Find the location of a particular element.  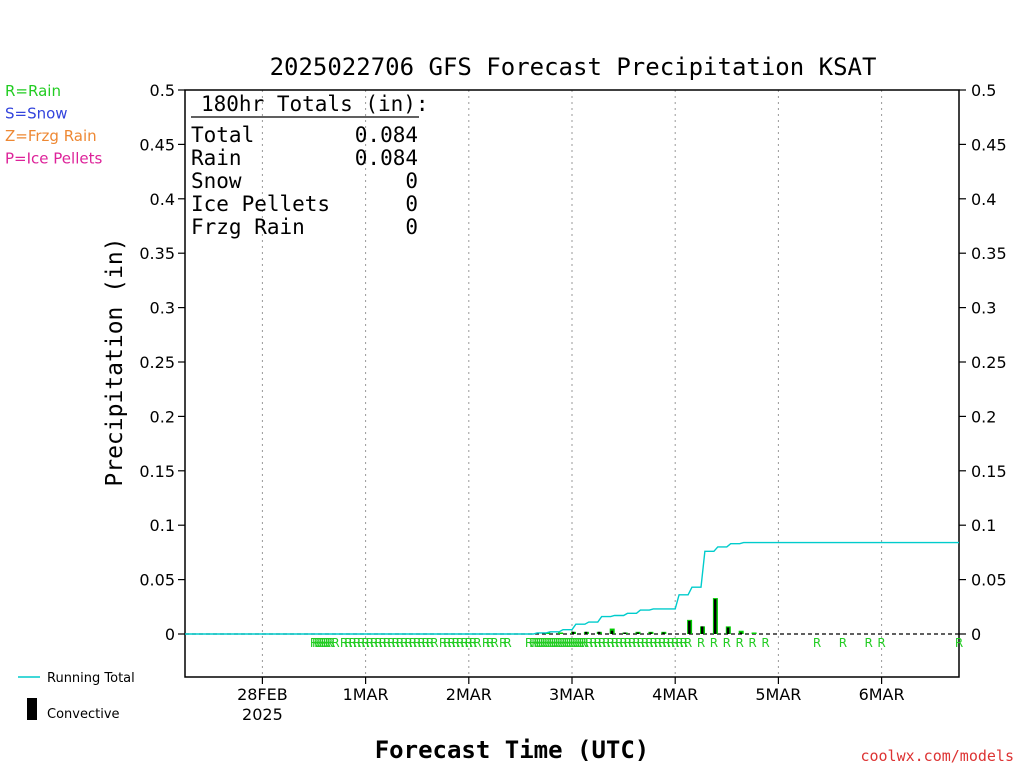

x-tick-label: 28FEB is located at coordinates (262, 694).